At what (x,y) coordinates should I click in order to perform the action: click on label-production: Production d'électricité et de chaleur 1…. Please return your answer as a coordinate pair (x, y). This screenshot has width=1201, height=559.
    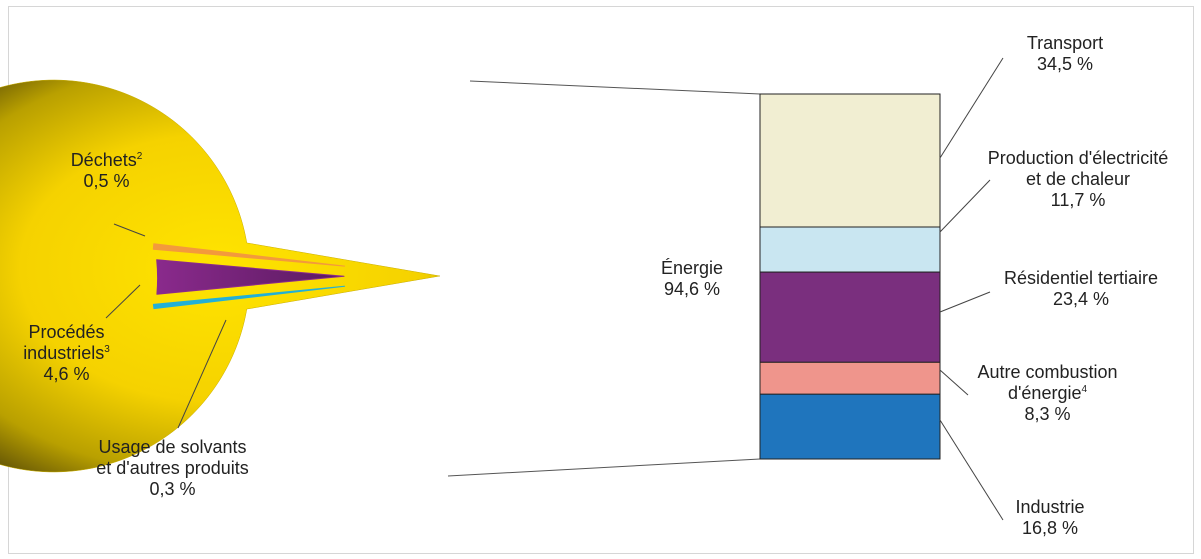
    Looking at the image, I should click on (1078, 179).